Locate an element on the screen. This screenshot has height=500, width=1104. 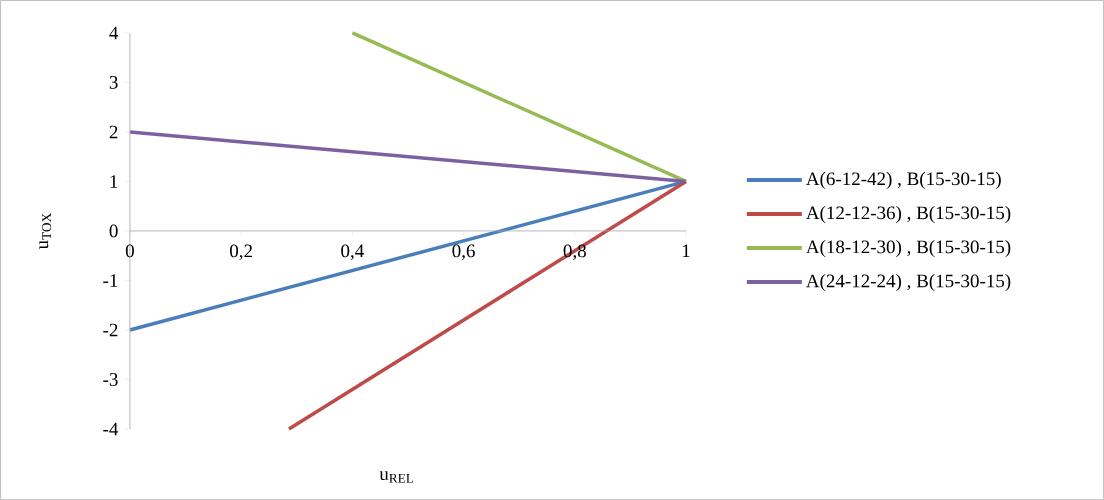
y-tick-label: -2 is located at coordinates (110, 330).